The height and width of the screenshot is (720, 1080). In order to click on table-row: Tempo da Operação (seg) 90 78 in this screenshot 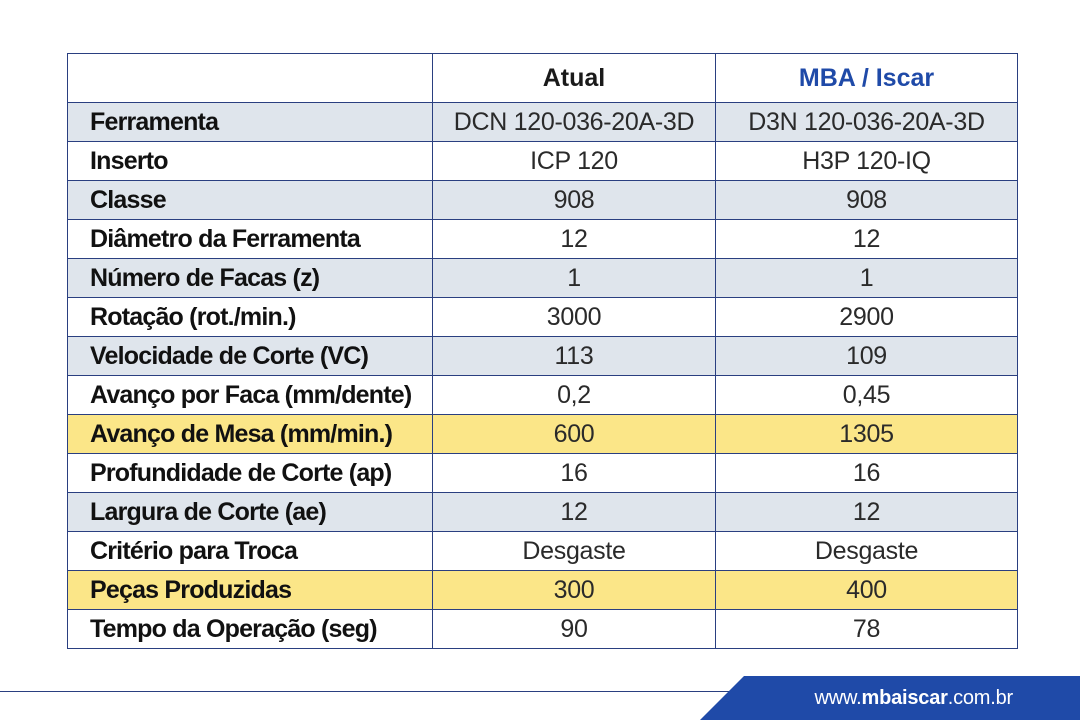, I will do `click(542, 629)`.